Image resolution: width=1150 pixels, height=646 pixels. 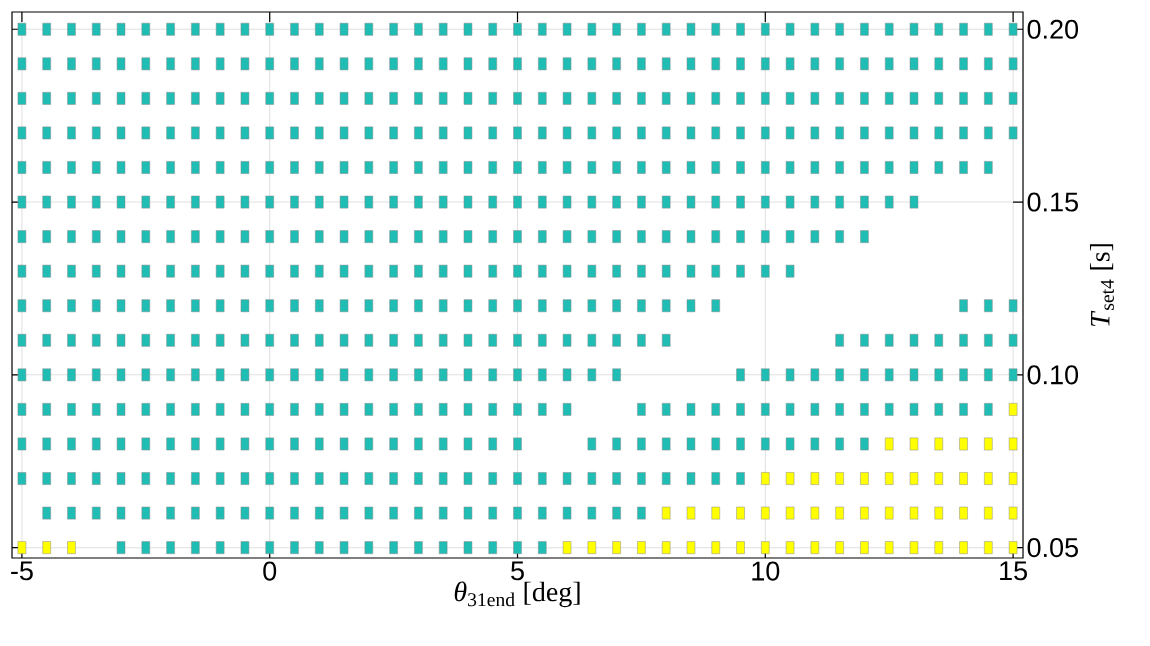 I want to click on y-tick-label: 0.10, so click(x=1053, y=375).